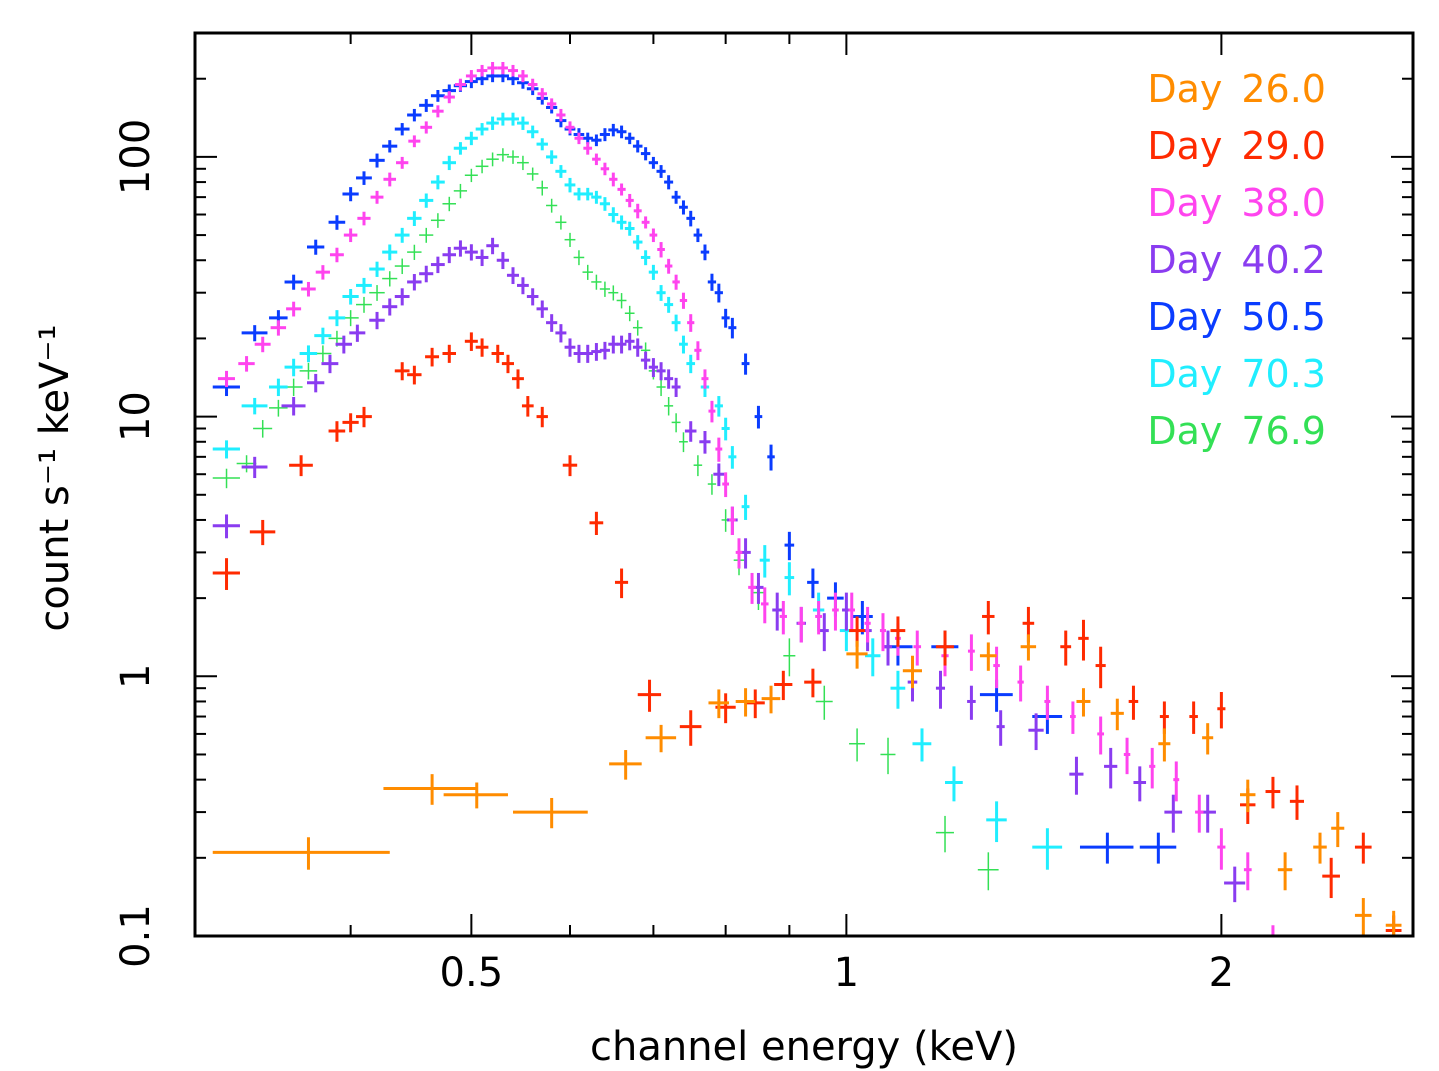 Image resolution: width=1439 pixels, height=1071 pixels. I want to click on legend-entry: Day 26.0, so click(1236, 89).